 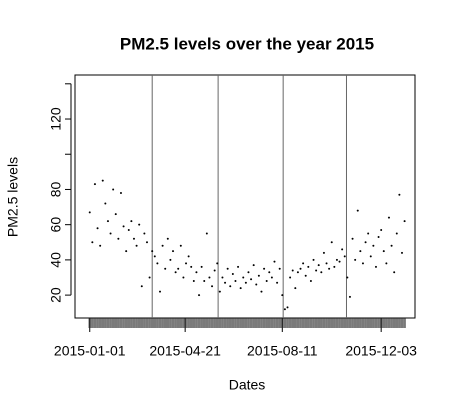 I want to click on y-axis-label: PM2.5 levels, so click(x=13, y=197).